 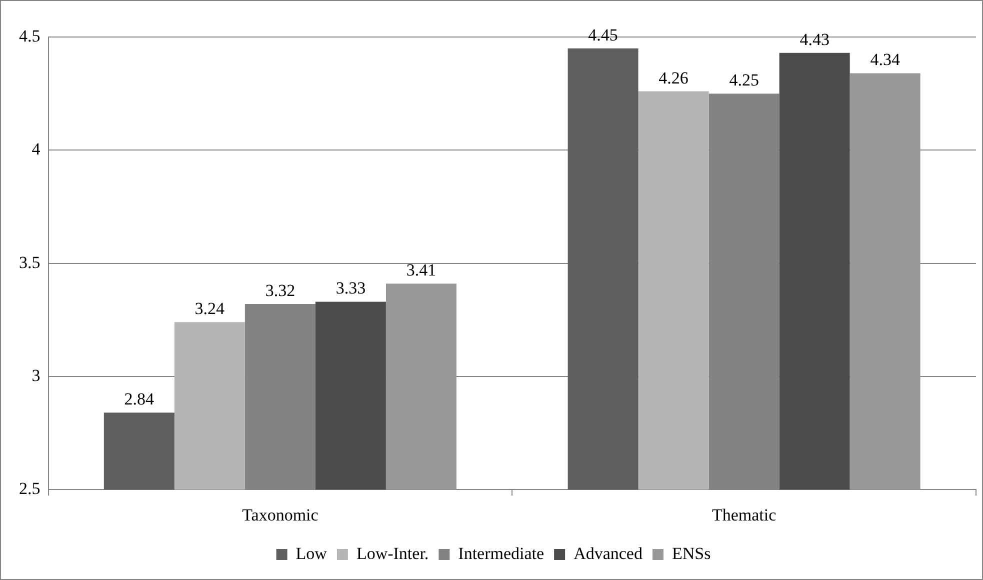 What do you see at coordinates (36, 375) in the screenshot?
I see `y-tick-label: 3` at bounding box center [36, 375].